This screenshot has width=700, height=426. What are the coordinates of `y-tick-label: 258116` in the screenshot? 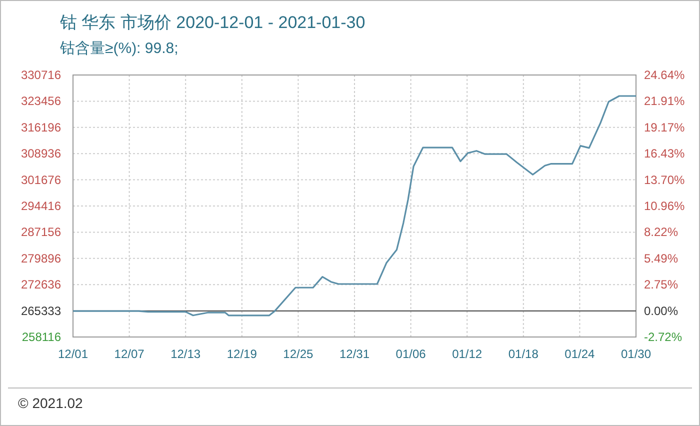 It's located at (42, 337).